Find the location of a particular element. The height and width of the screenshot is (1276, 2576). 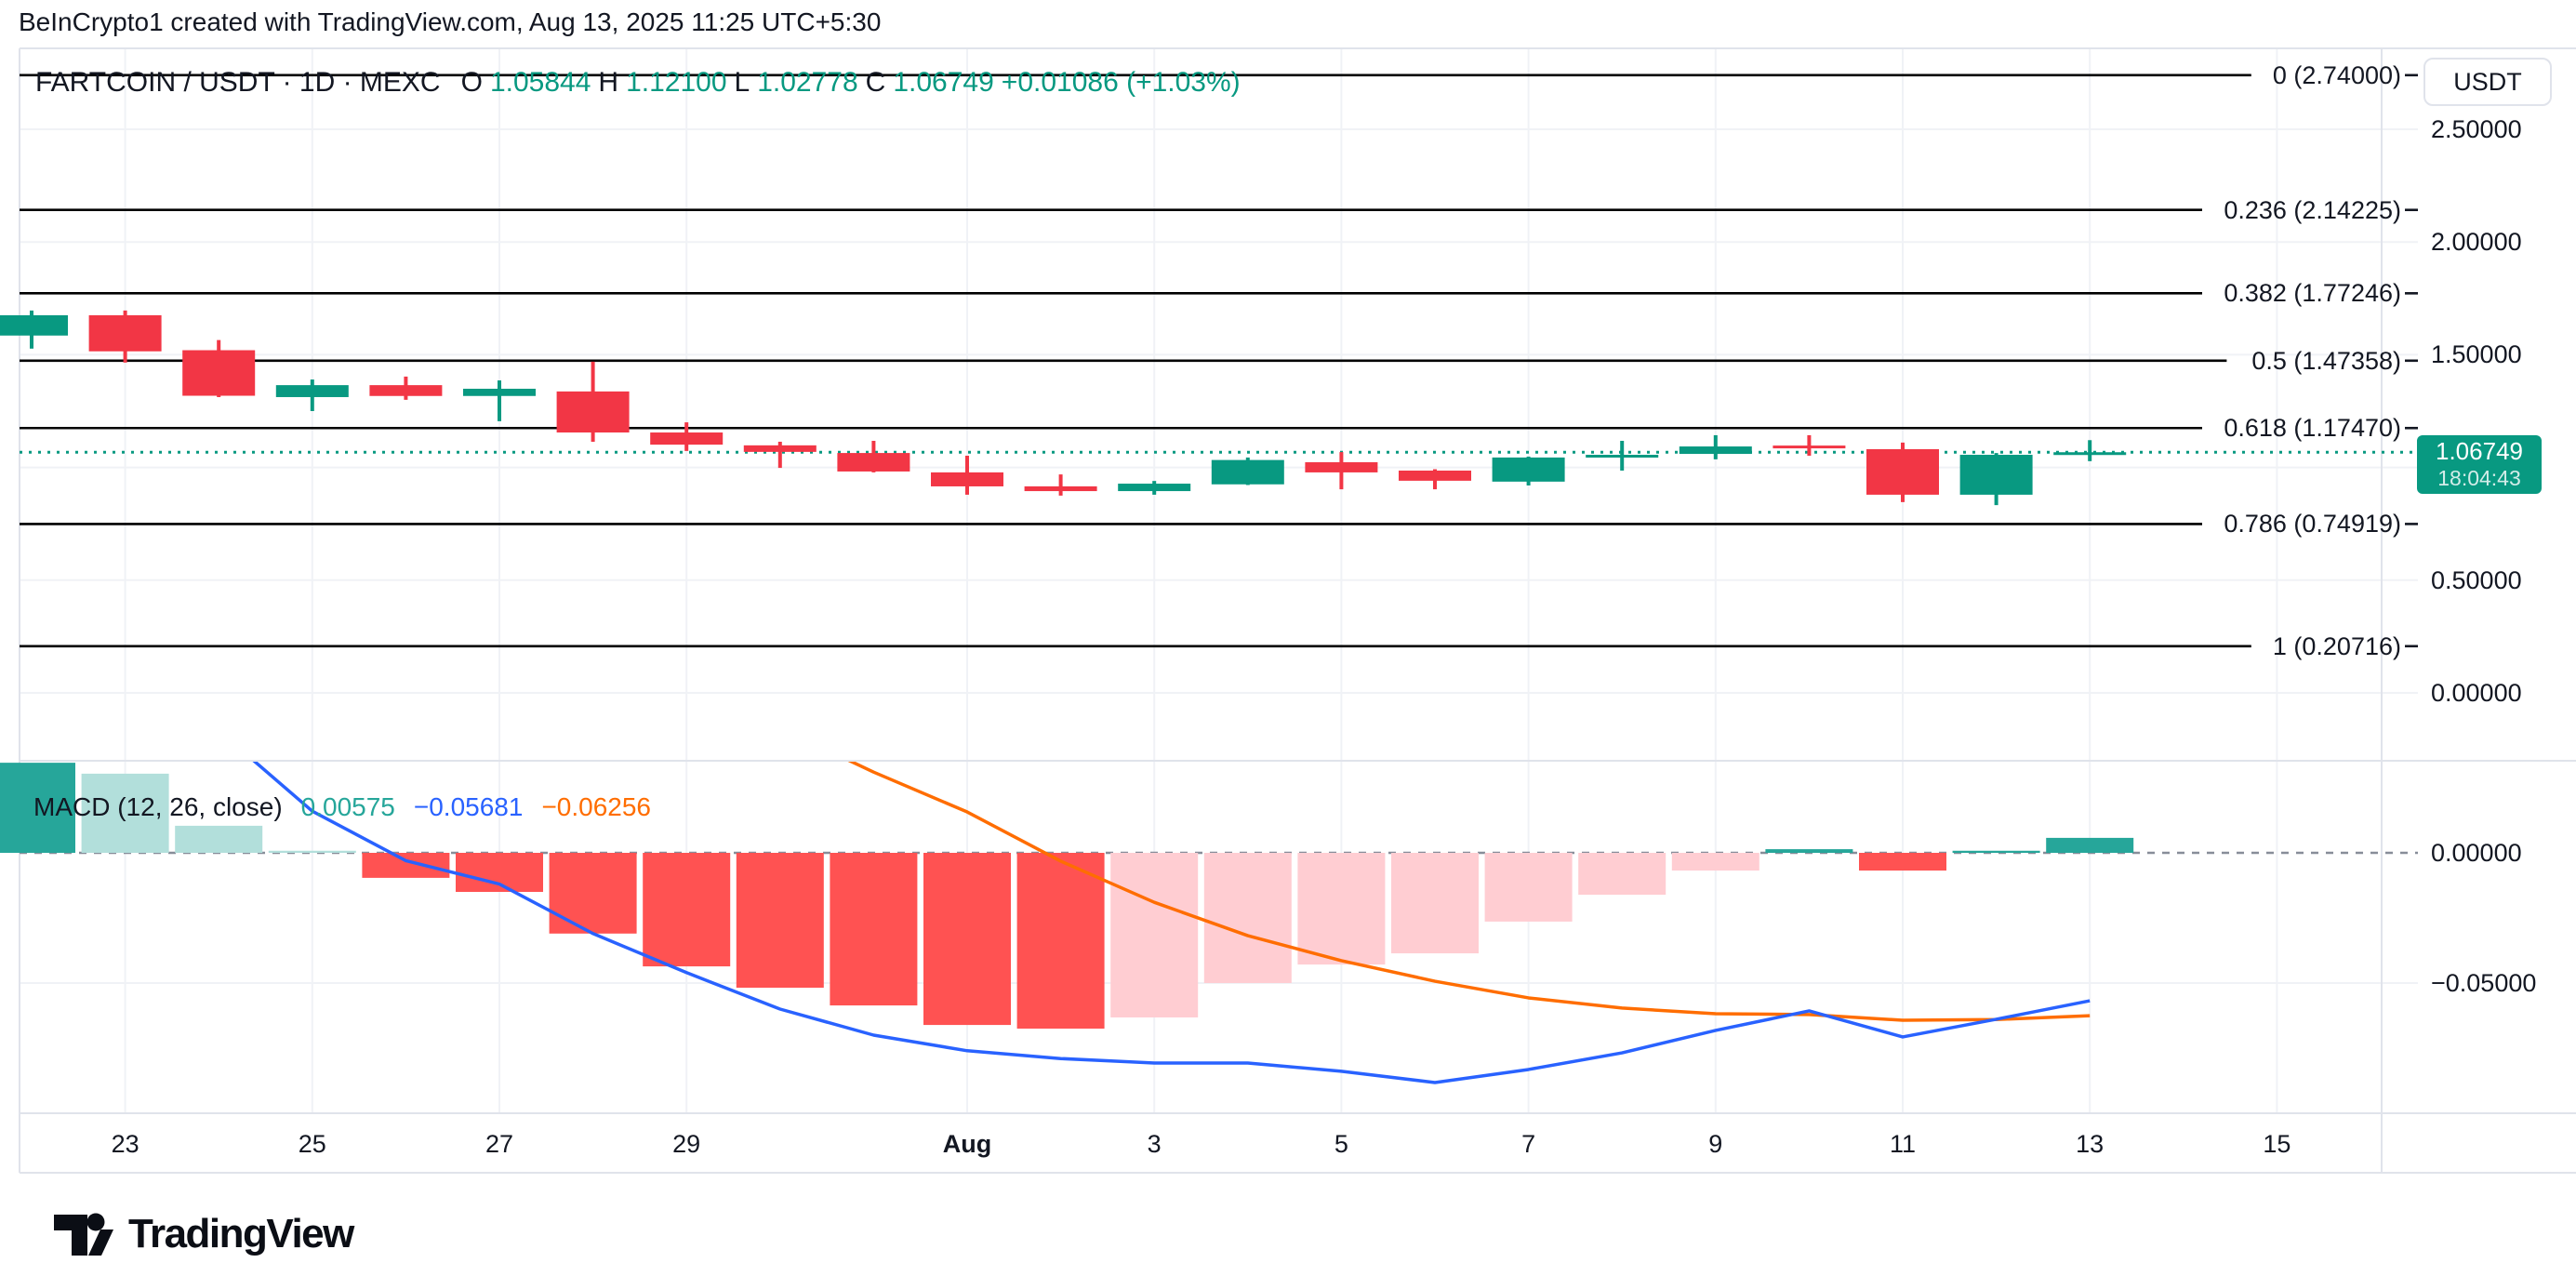

macd-signal-value: −0.06256 is located at coordinates (596, 806).